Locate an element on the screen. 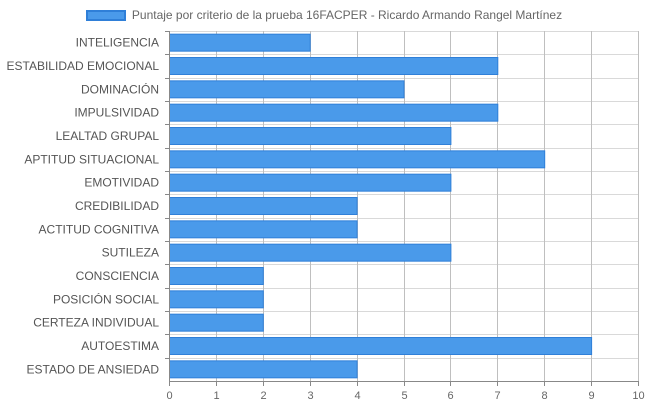 This screenshot has width=648, height=415. category-label: CONSCIENCIA is located at coordinates (117, 276).